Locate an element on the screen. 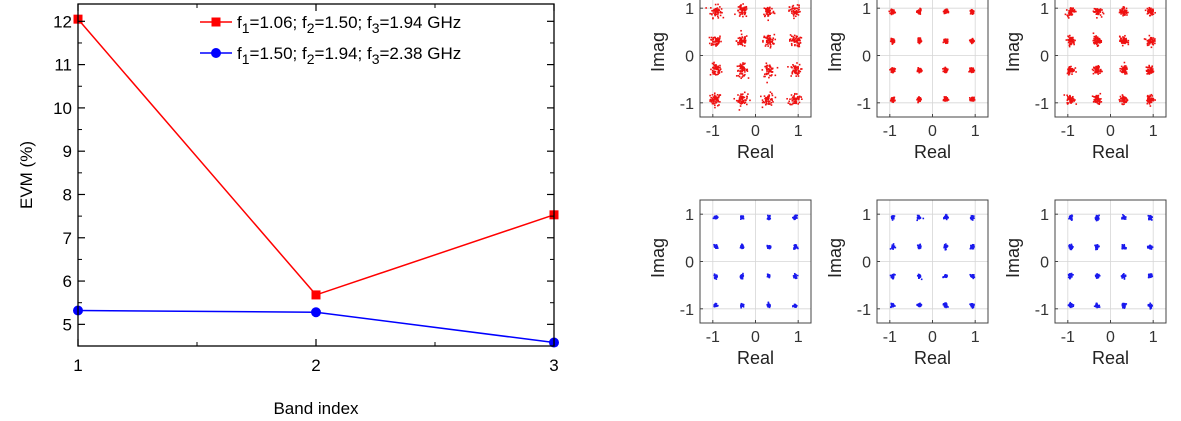  legend-text-part: =1.50; f is located at coordinates (278, 53).